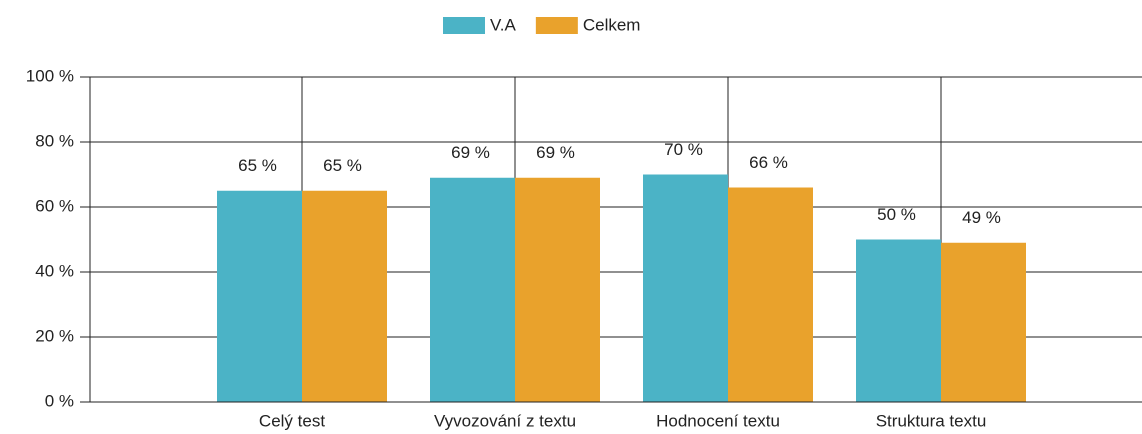 This screenshot has height=434, width=1142. Describe the element at coordinates (981, 217) in the screenshot. I see `value-label: 49 %` at that location.